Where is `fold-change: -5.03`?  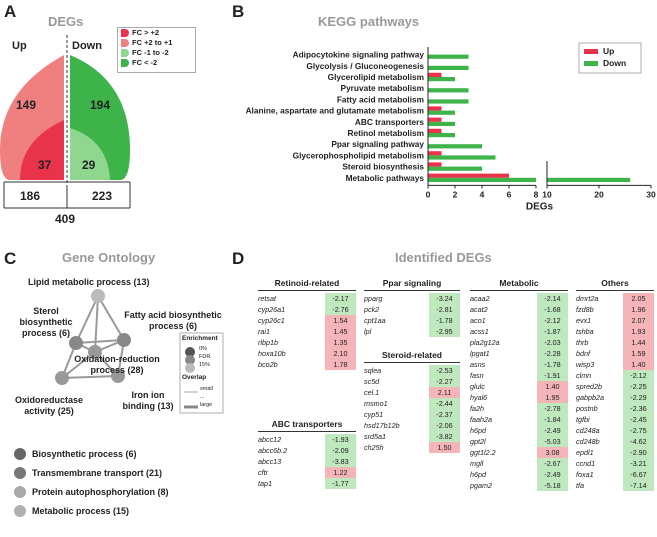 fold-change: -5.03 is located at coordinates (552, 441).